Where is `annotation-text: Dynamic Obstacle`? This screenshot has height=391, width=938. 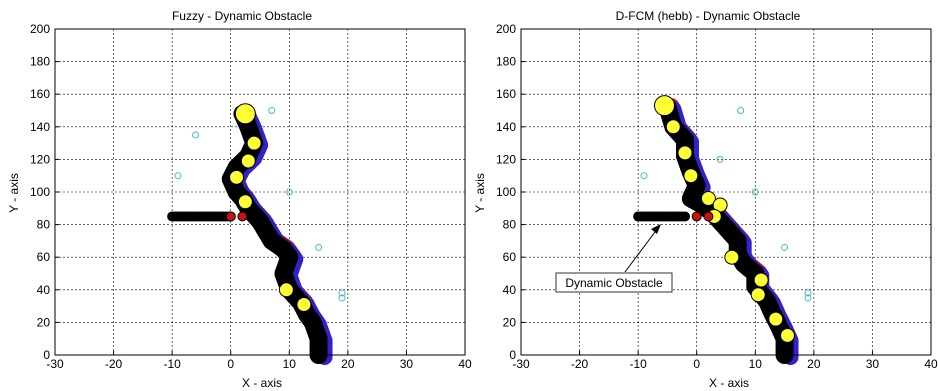 annotation-text: Dynamic Obstacle is located at coordinates (614, 283).